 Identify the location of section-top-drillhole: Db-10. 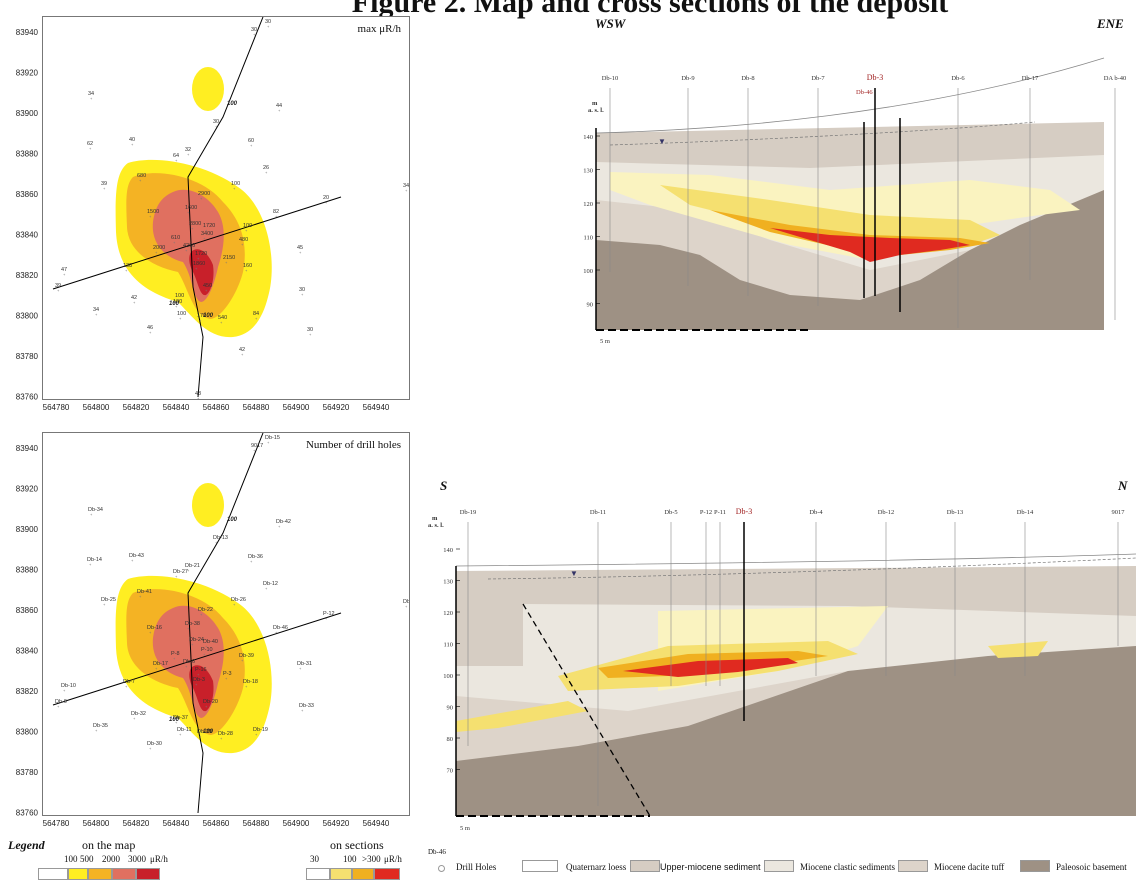
(610, 78).